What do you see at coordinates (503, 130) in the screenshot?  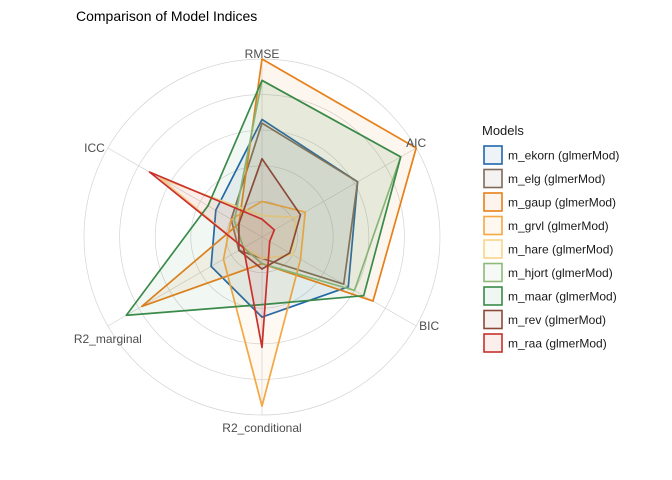 I see `legend-title: Models` at bounding box center [503, 130].